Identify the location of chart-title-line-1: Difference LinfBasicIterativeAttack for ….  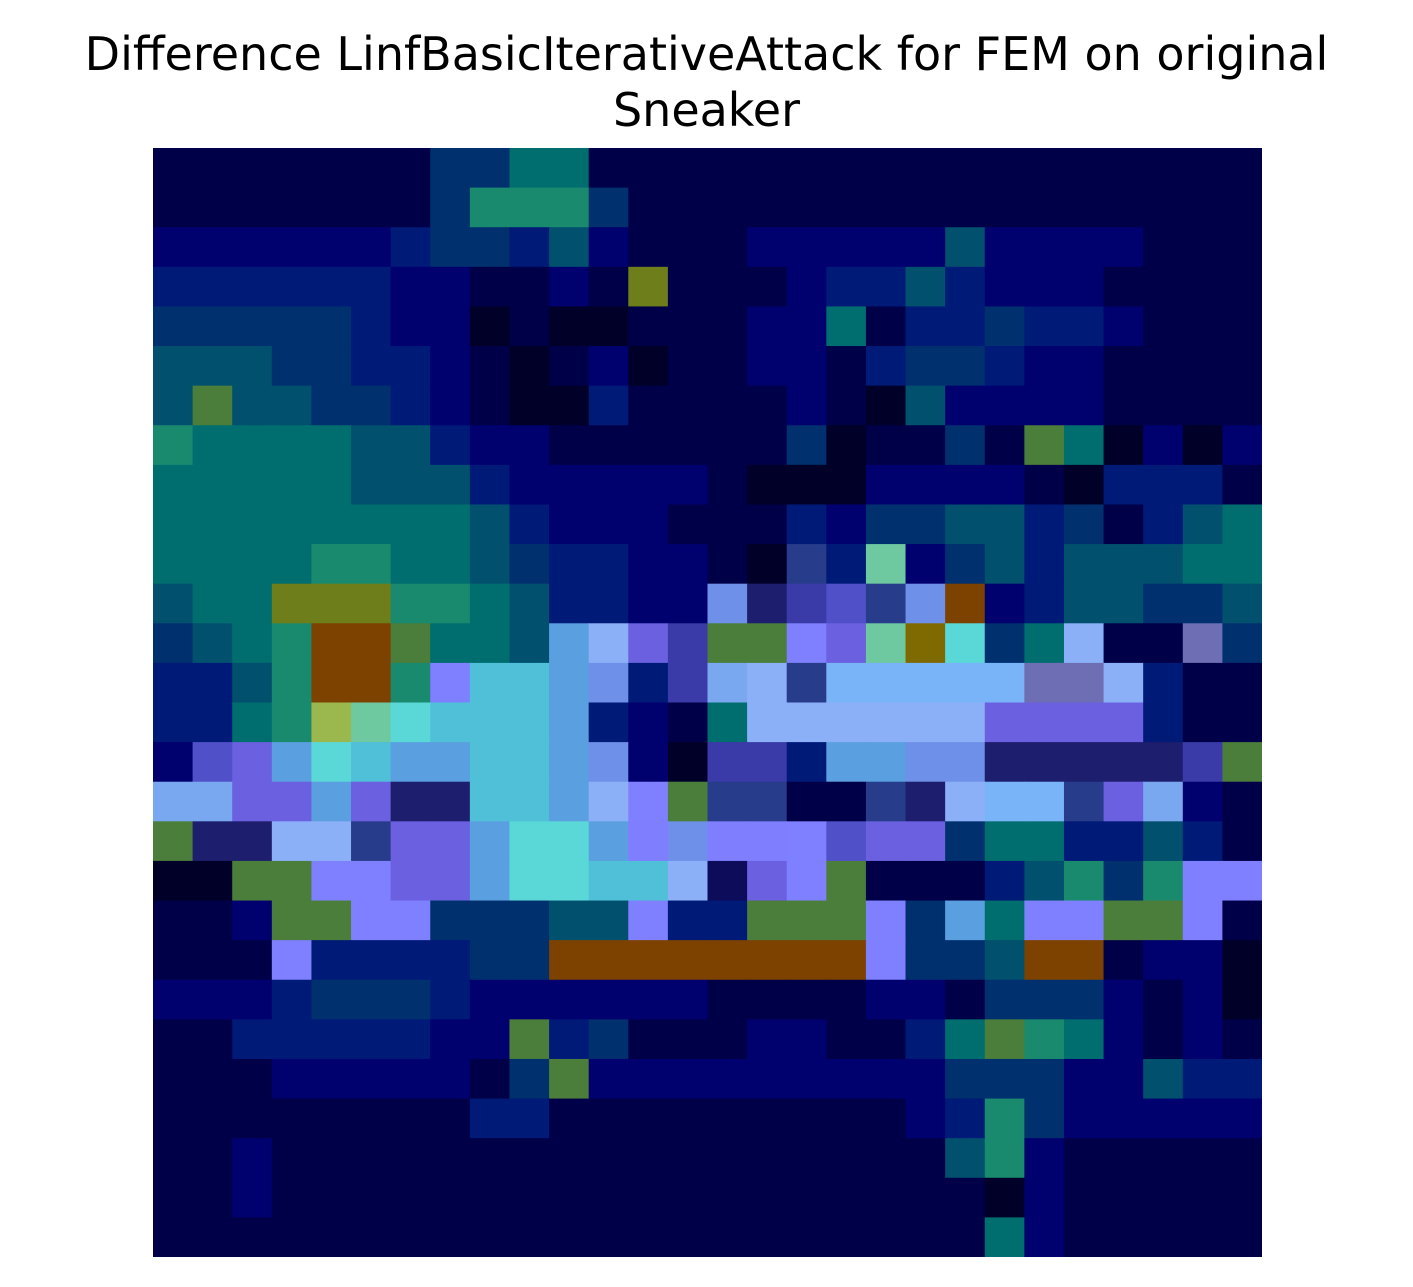
(706, 54).